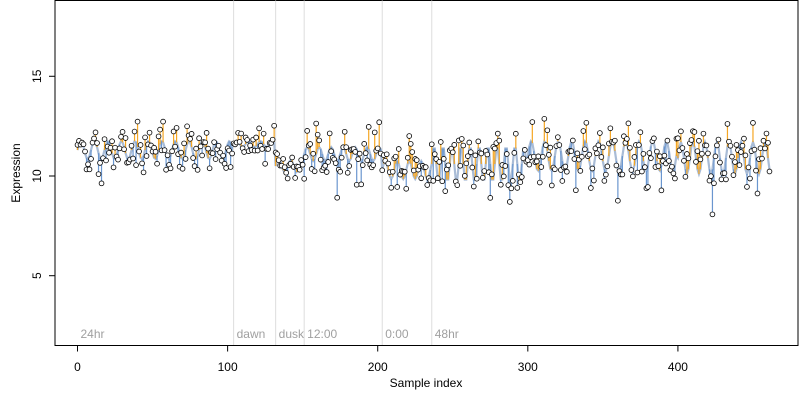 The width and height of the screenshot is (800, 400). What do you see at coordinates (528, 367) in the screenshot?
I see `x-tick-label-3: 300` at bounding box center [528, 367].